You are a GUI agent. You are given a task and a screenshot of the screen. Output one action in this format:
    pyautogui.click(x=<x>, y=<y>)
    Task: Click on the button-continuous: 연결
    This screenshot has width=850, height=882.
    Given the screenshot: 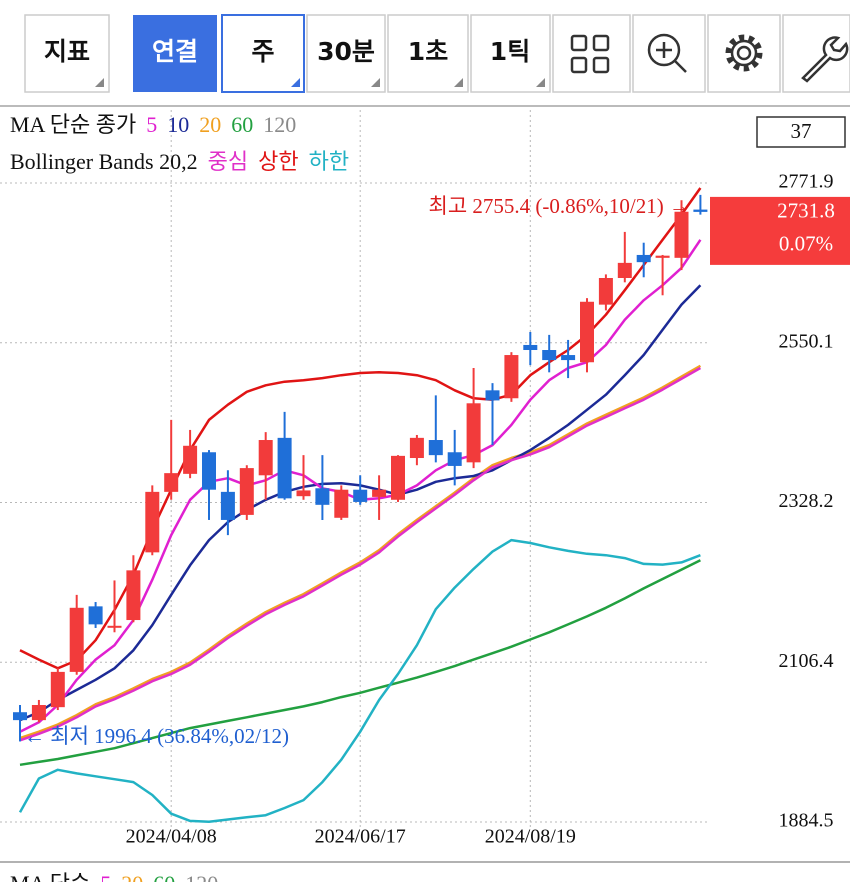 What is the action you would take?
    pyautogui.click(x=175, y=53)
    